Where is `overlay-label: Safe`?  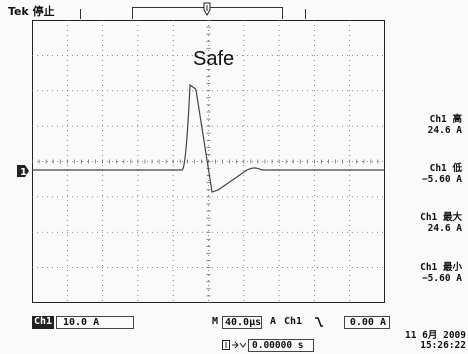 overlay-label: Safe is located at coordinates (214, 59).